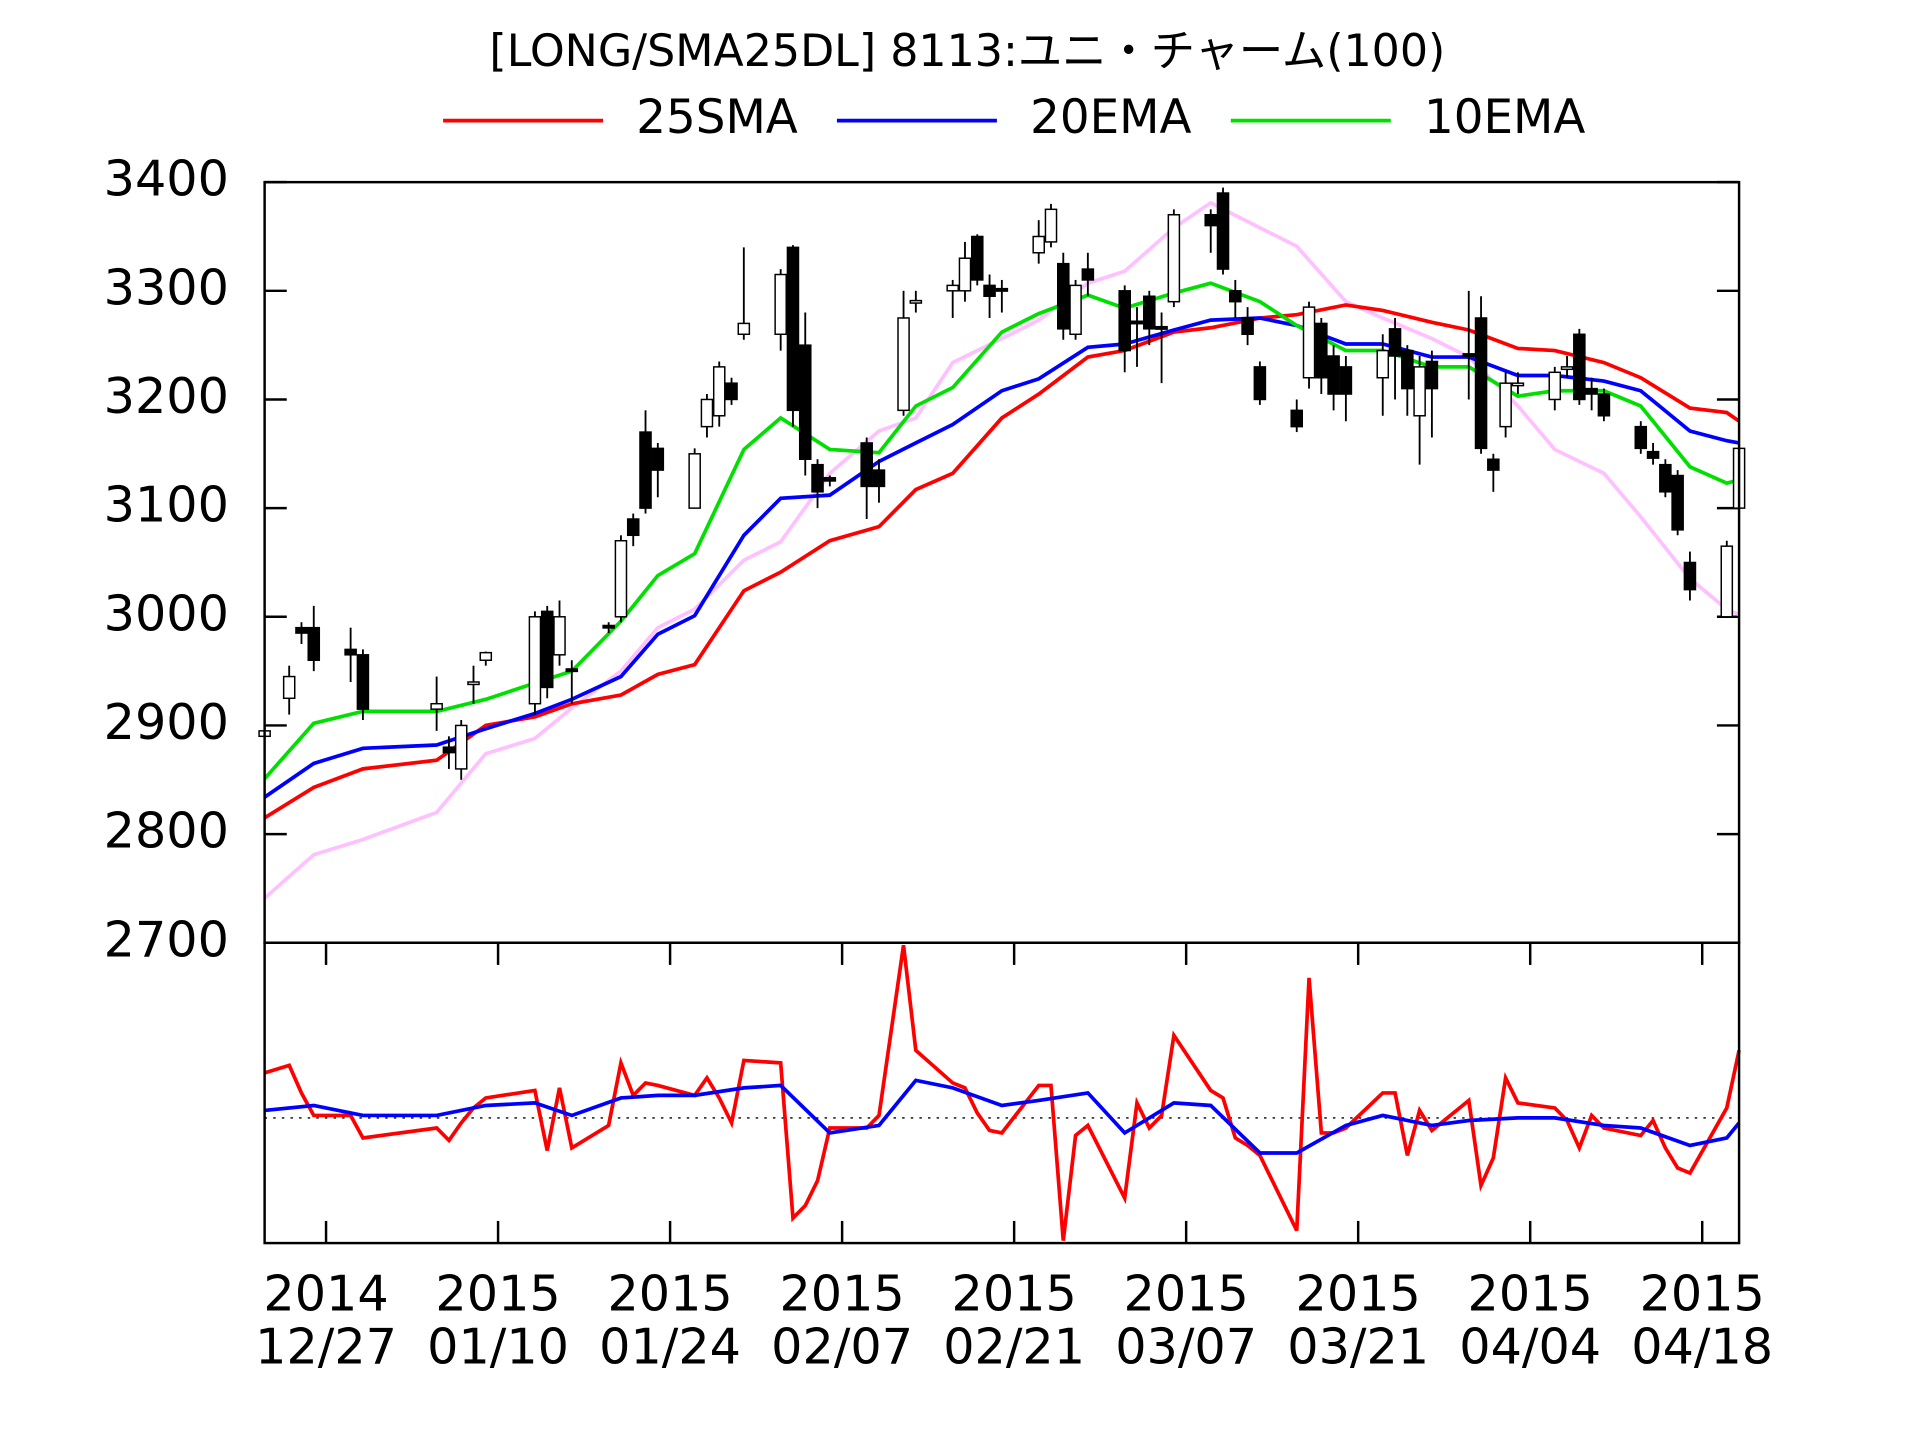  Describe the element at coordinates (1002, 1116) in the screenshot. I see `series-line` at that location.